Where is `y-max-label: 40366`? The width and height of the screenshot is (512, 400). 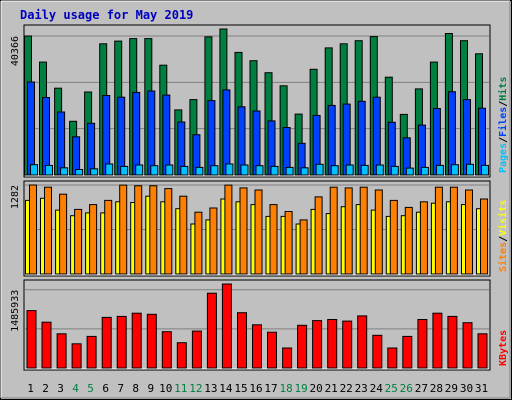 y-max-label: 40366 is located at coordinates (15, 51).